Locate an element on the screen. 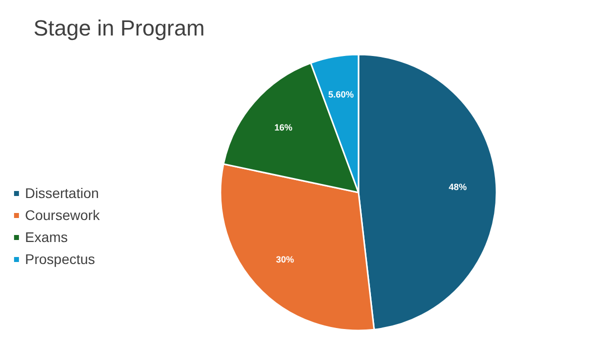  data-label: 16% is located at coordinates (283, 127).